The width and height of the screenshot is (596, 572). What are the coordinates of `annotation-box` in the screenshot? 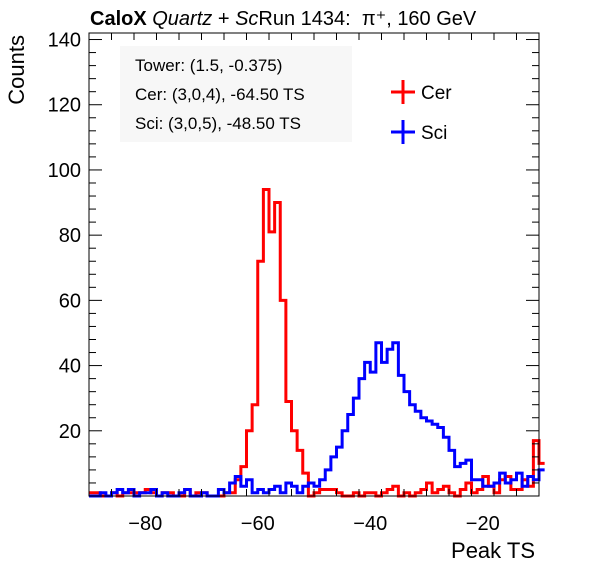 It's located at (236, 94).